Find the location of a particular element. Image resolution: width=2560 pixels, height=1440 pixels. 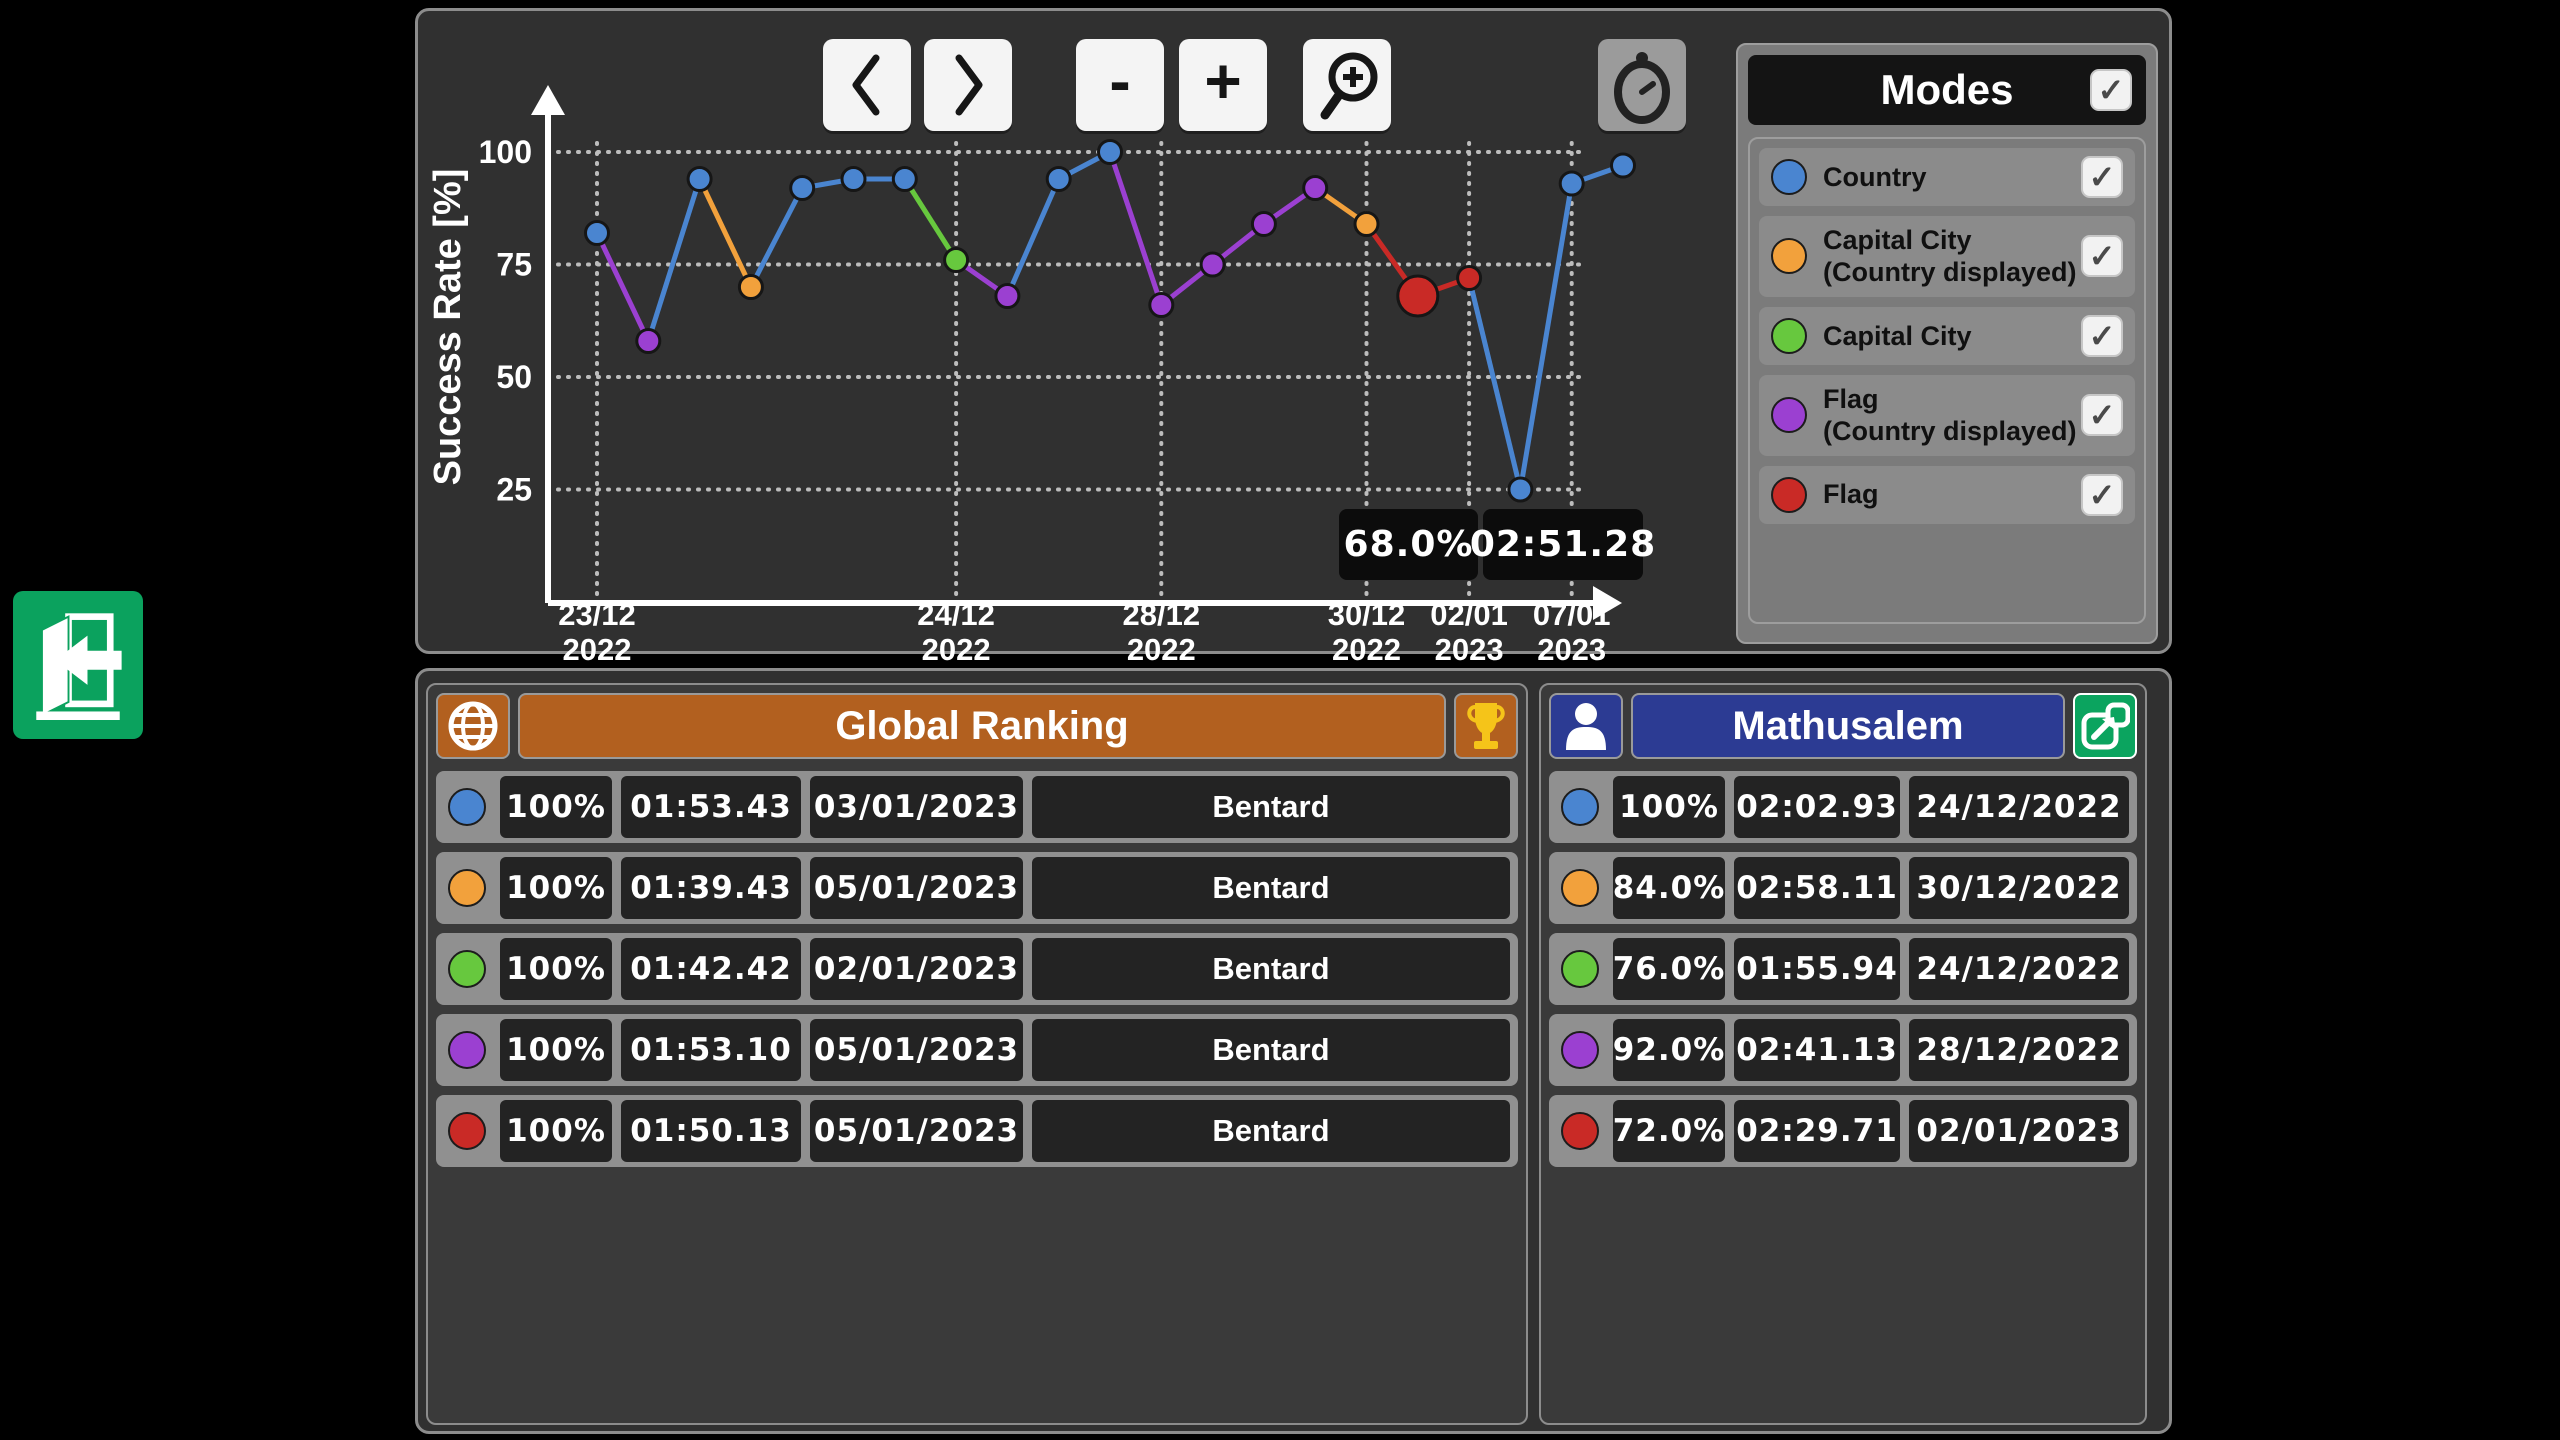

modes-title: Modes is located at coordinates (1947, 89).